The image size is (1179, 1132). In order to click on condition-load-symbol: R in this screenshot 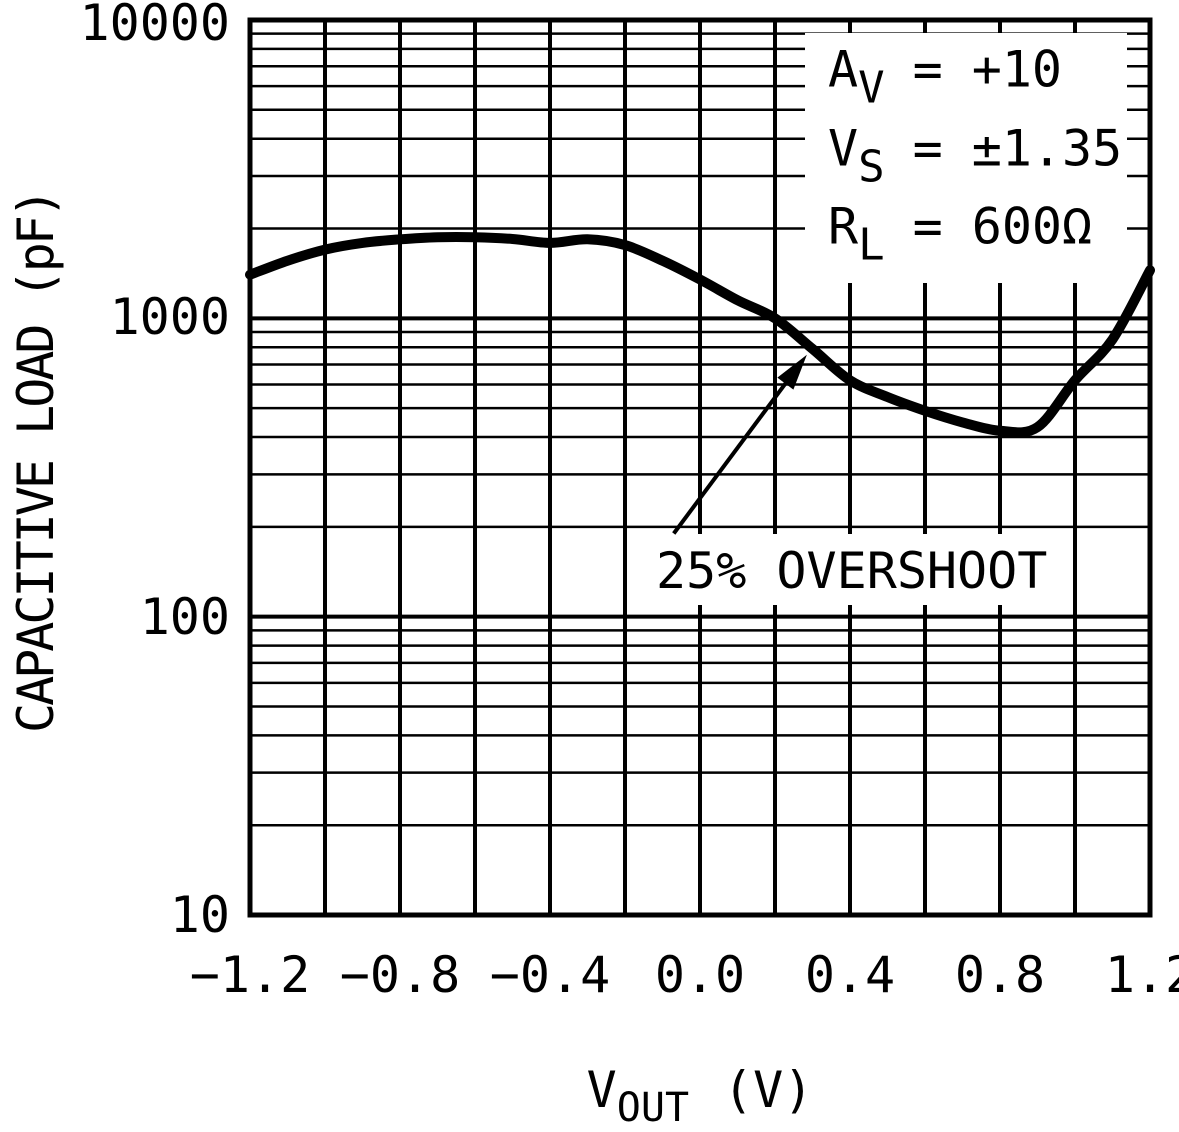, I will do `click(843, 226)`.